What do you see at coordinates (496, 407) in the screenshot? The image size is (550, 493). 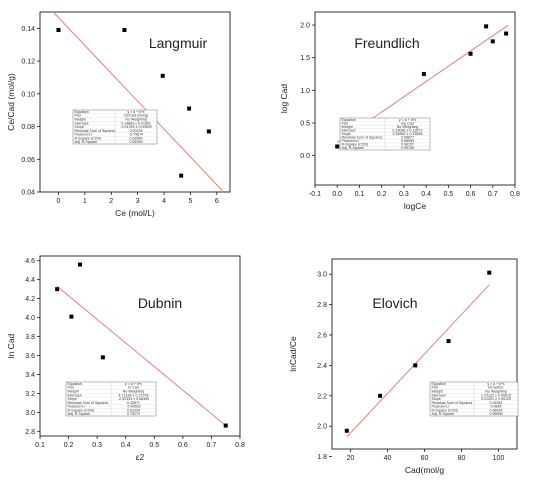 I see `stats-value: 0.9845` at bounding box center [496, 407].